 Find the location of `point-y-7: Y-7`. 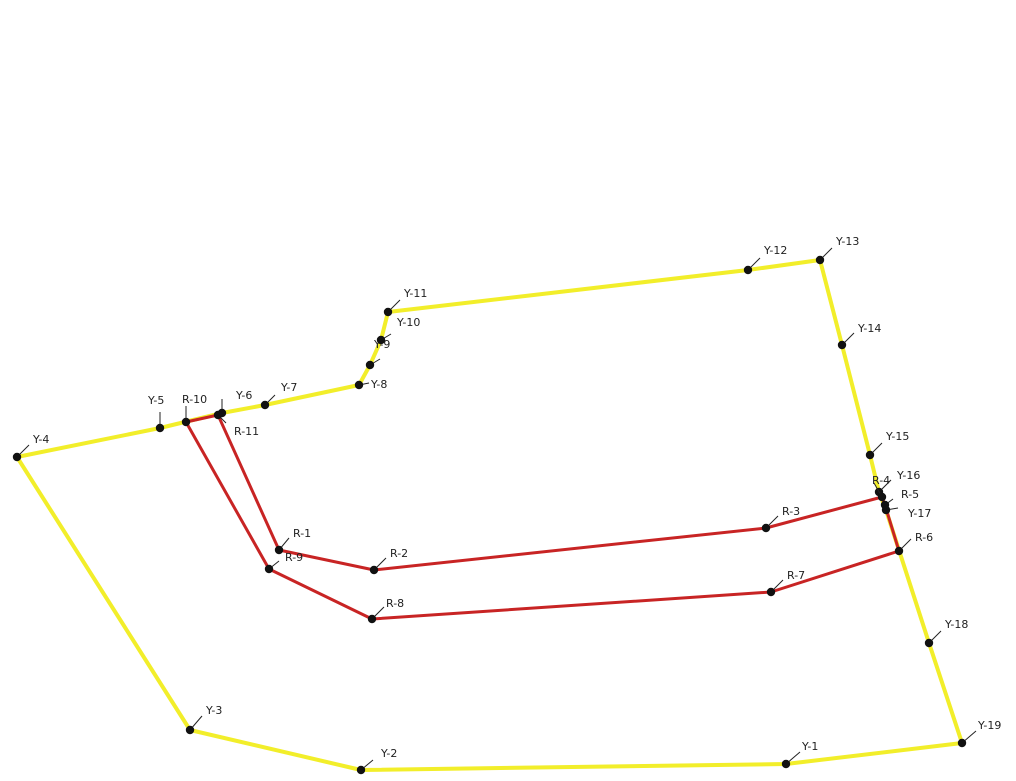

point-y-7: Y-7 is located at coordinates (278, 395).